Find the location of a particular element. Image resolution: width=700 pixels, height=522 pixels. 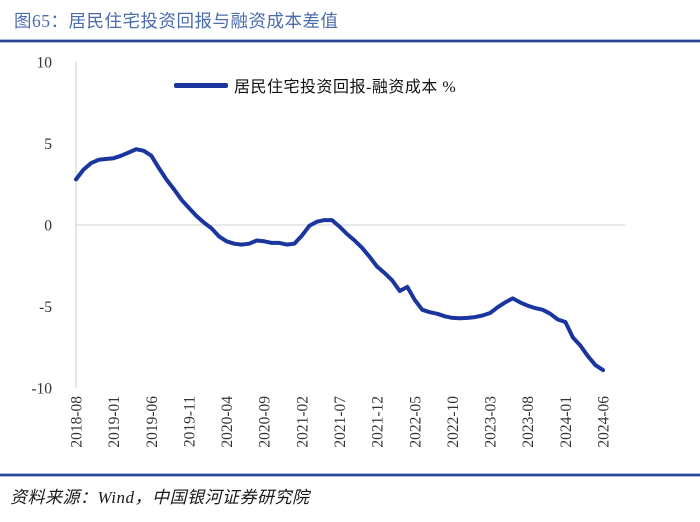

x-axis-label: 2021-02 is located at coordinates (302, 422).